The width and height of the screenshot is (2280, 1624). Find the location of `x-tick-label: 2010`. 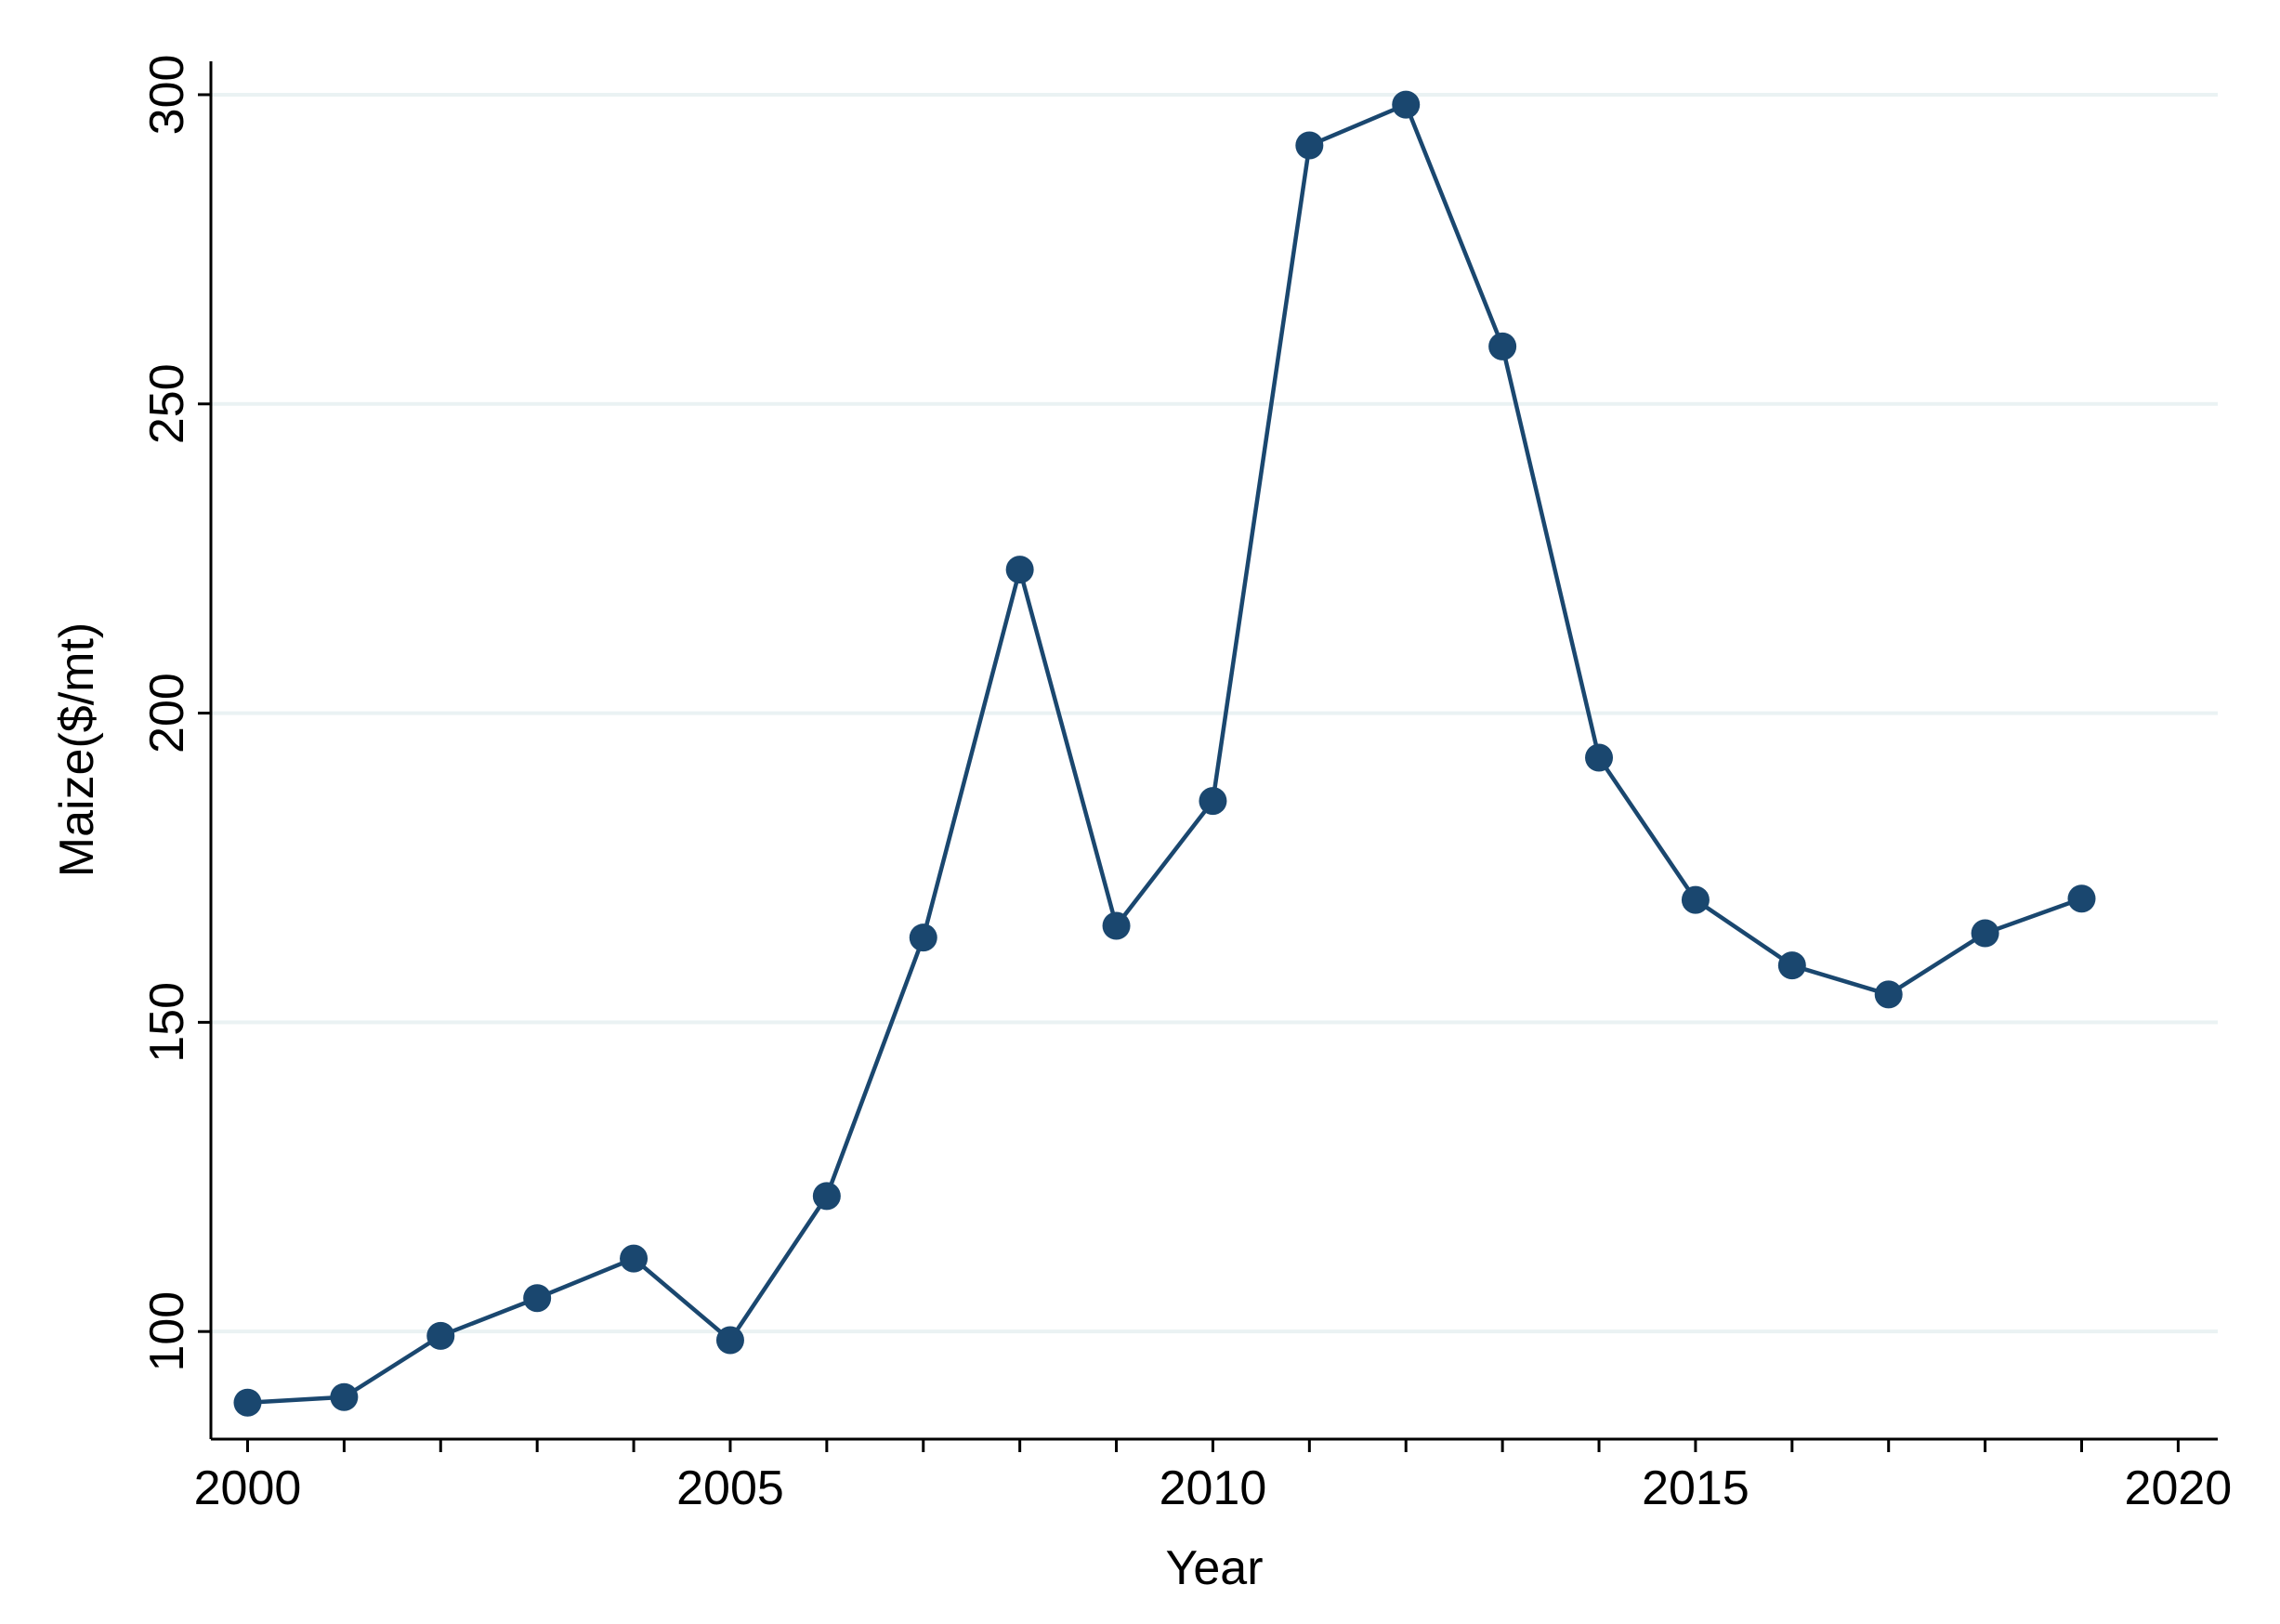

x-tick-label: 2010 is located at coordinates (1213, 1488).